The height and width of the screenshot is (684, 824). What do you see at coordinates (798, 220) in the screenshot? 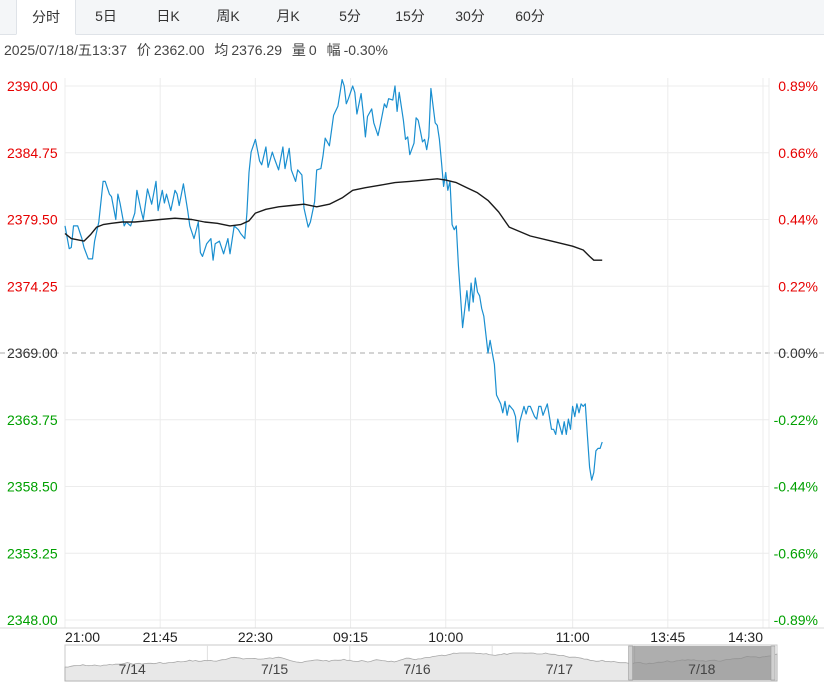
I see `y-tick-label-right: 0.44%` at bounding box center [798, 220].